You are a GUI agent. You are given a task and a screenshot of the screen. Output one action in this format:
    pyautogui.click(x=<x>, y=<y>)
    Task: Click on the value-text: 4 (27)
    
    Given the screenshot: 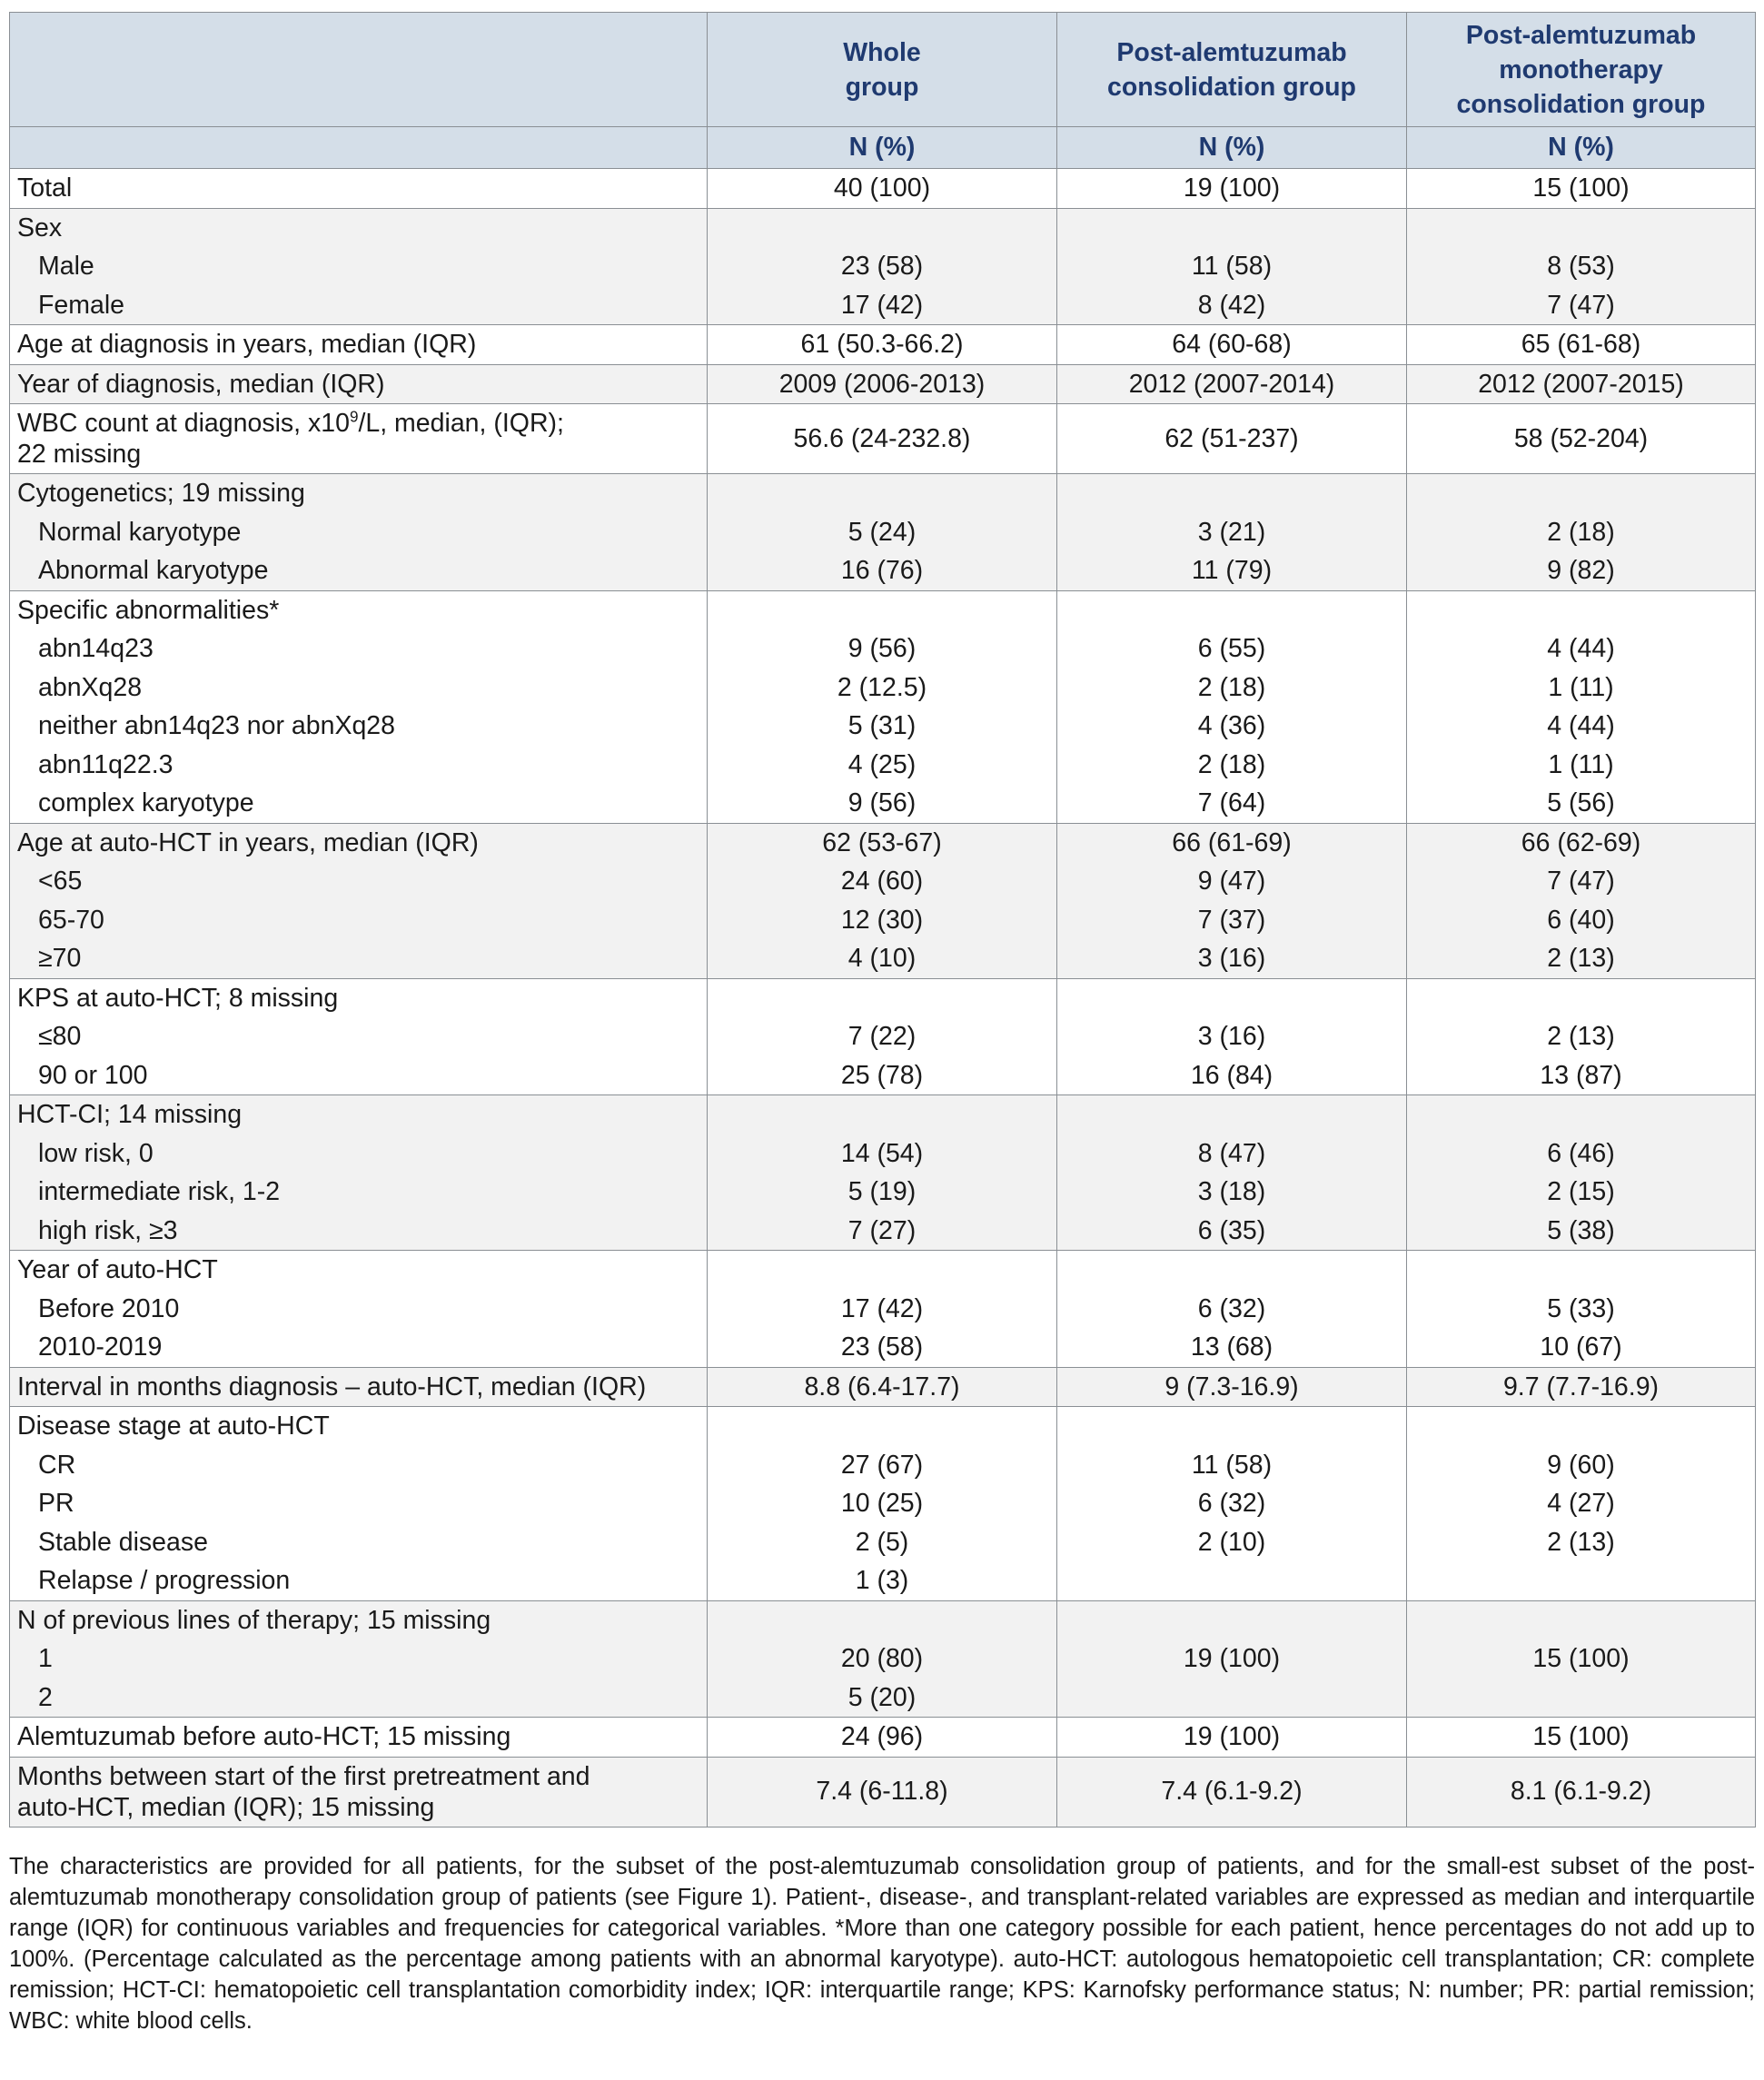 What is the action you would take?
    pyautogui.click(x=1581, y=1503)
    